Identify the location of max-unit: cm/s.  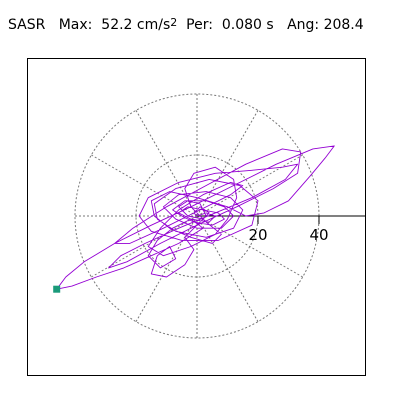
(153, 25).